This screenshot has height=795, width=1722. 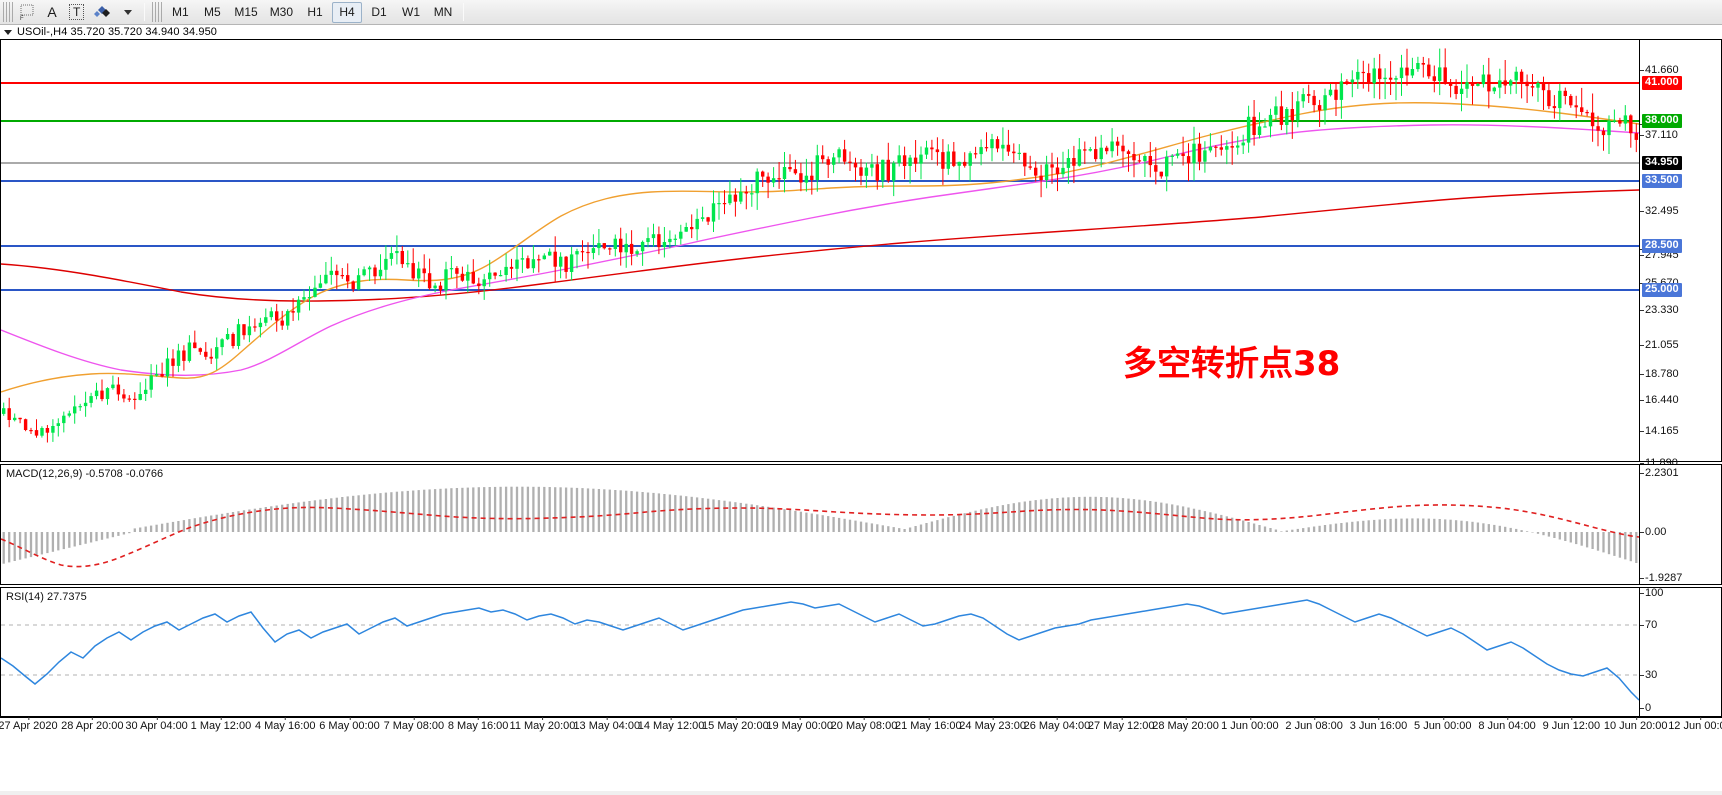 I want to click on macd-scale-tick: 2.2301, so click(x=1659, y=473).